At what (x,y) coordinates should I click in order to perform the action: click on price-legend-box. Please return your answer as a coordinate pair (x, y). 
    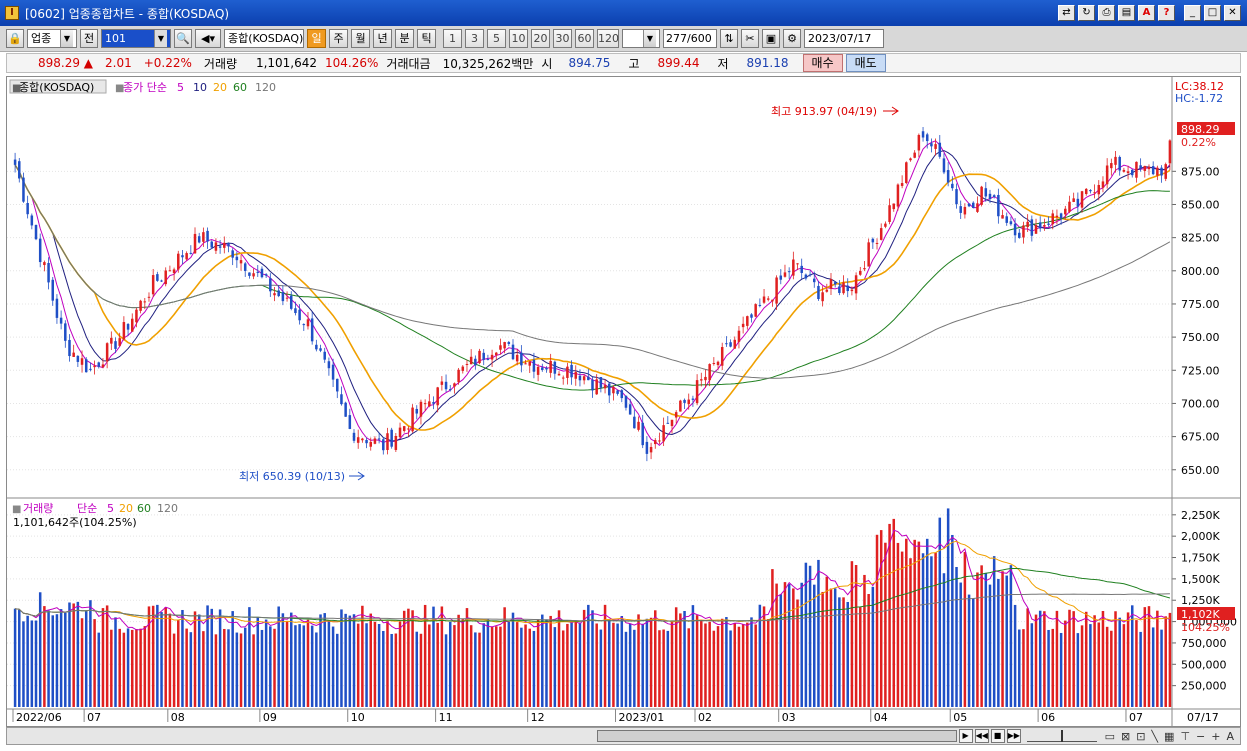
    Looking at the image, I should click on (58, 86).